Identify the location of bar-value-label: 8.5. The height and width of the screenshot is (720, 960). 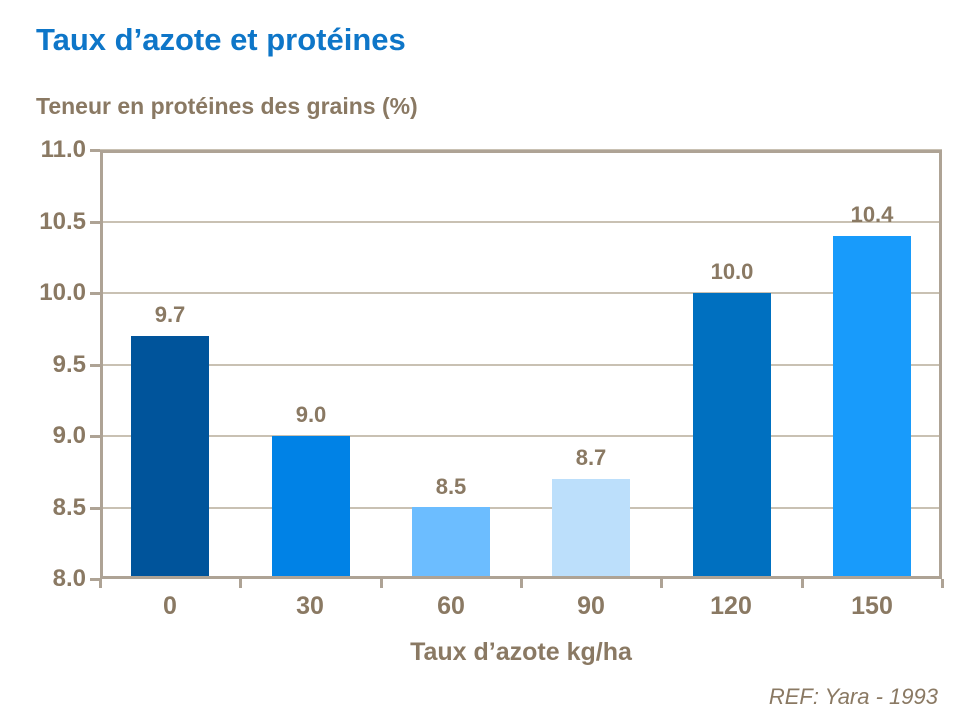
(451, 486).